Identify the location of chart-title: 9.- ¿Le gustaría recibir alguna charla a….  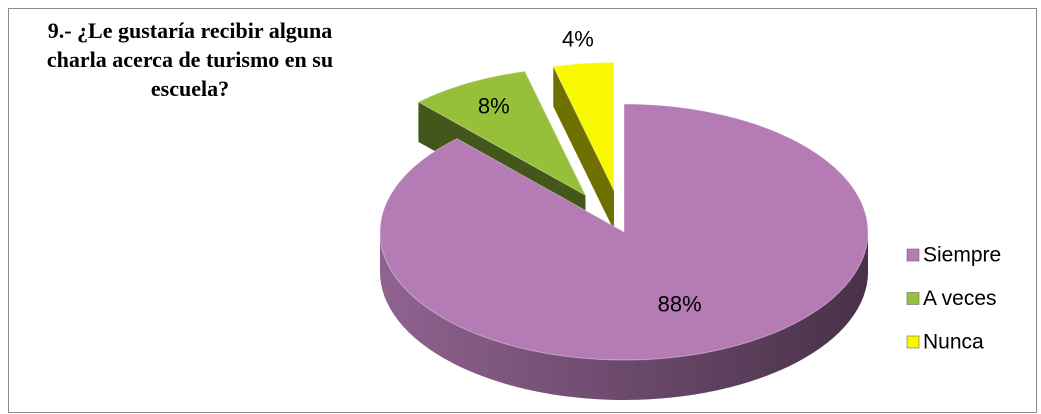
(190, 59).